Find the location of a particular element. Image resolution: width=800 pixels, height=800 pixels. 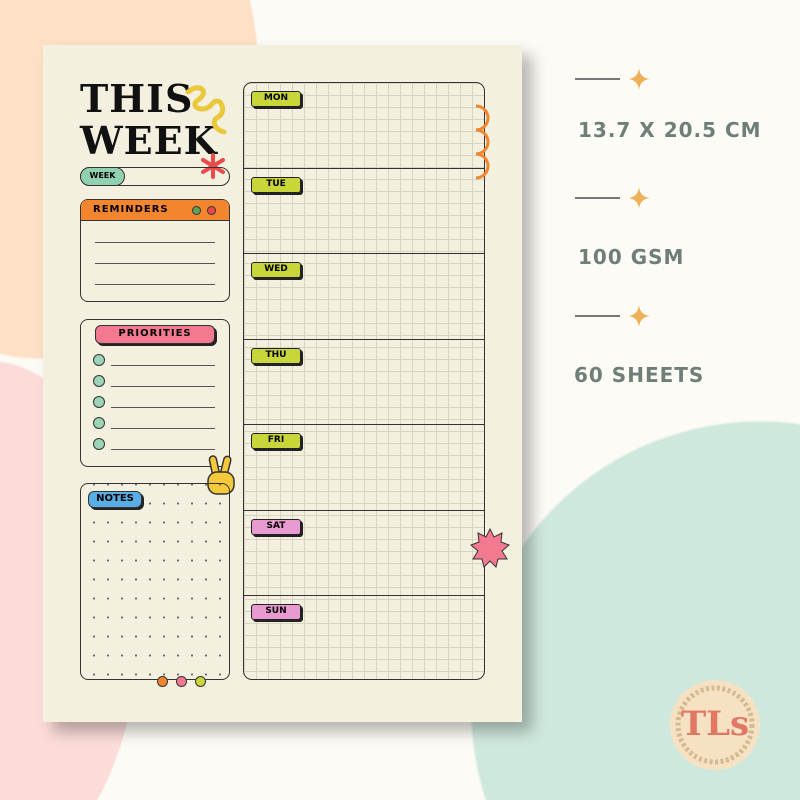

brand-logo: TLs is located at coordinates (715, 725).